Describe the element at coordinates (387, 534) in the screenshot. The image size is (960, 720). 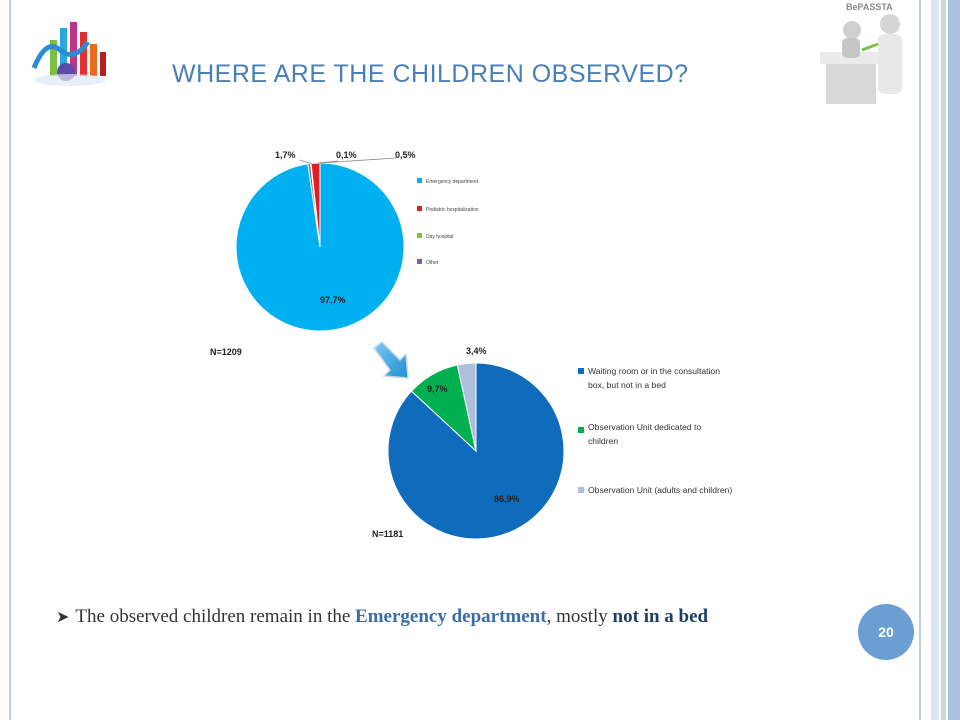
I see `pie2-n-label: N=1181` at that location.